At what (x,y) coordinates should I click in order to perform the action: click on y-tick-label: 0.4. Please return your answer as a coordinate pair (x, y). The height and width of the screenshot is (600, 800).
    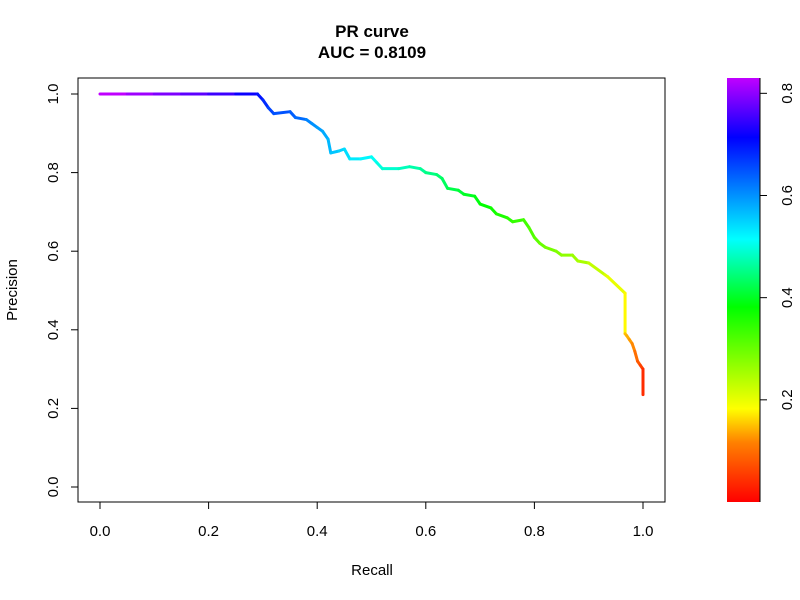
    Looking at the image, I should click on (53, 329).